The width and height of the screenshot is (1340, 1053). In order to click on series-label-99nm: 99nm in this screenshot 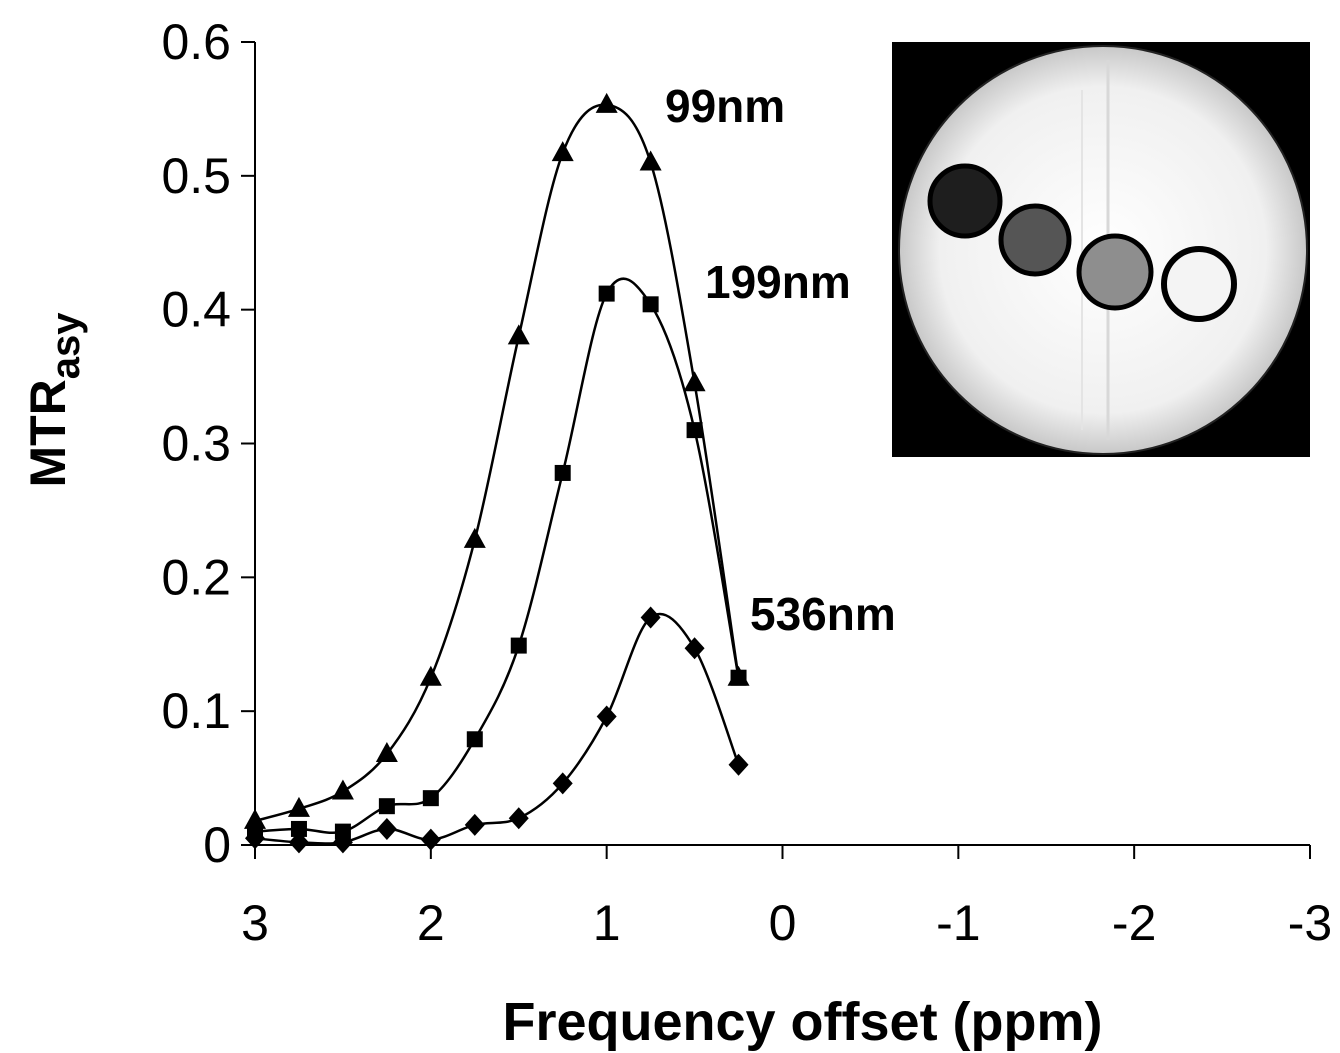, I will do `click(725, 106)`.